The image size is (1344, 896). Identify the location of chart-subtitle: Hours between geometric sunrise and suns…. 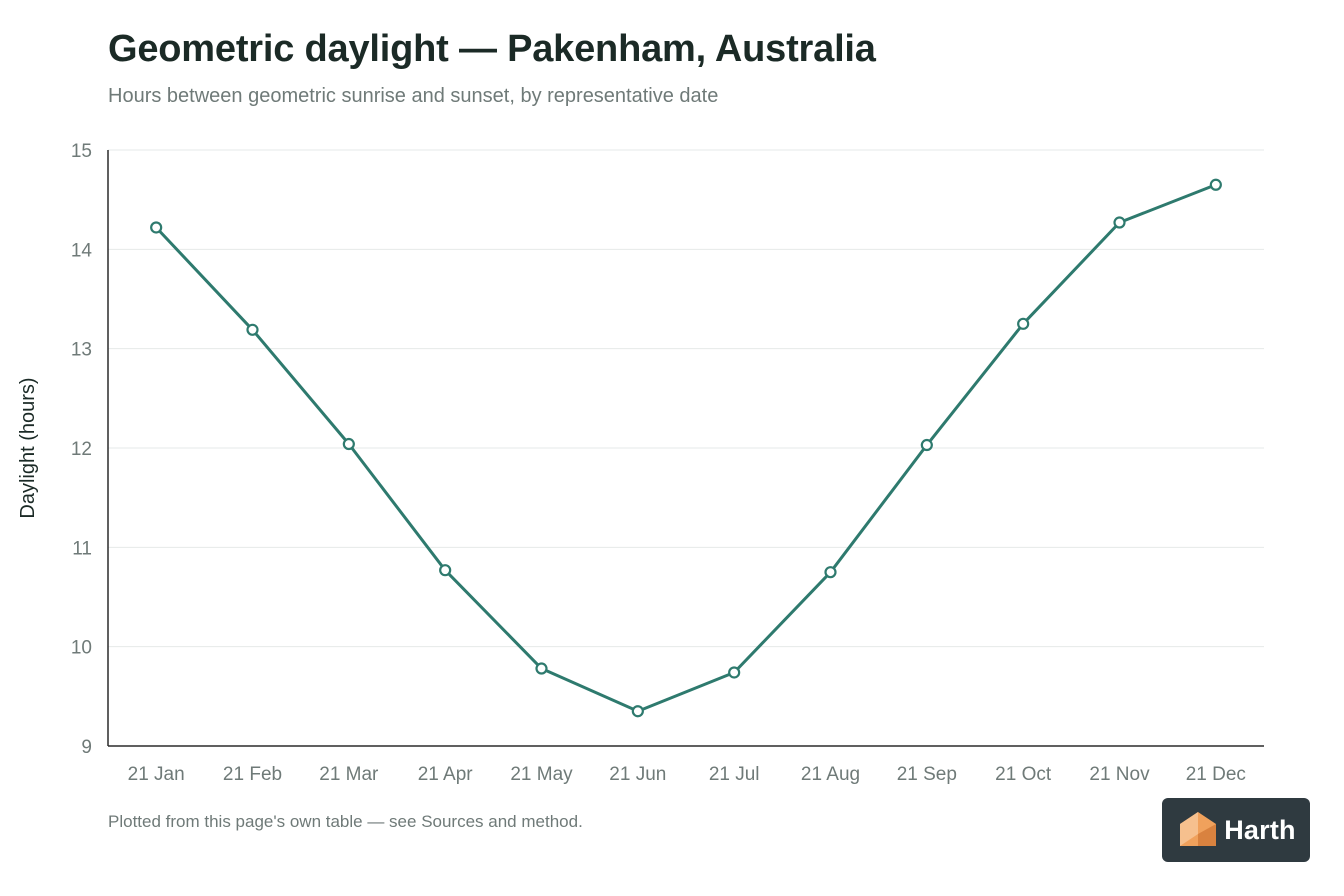
(413, 96).